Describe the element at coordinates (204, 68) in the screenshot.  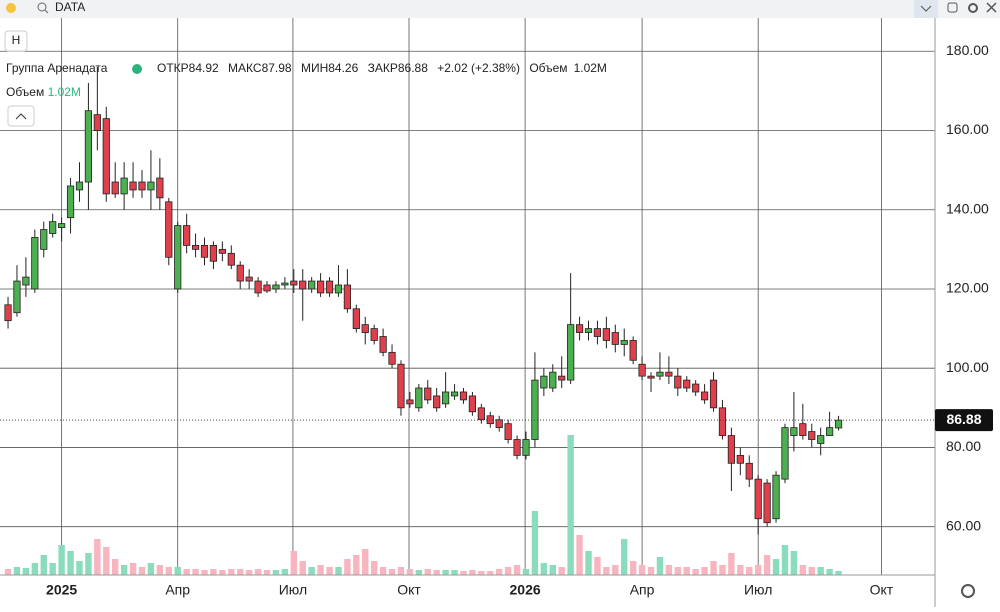
I see `open-value: 84.92` at that location.